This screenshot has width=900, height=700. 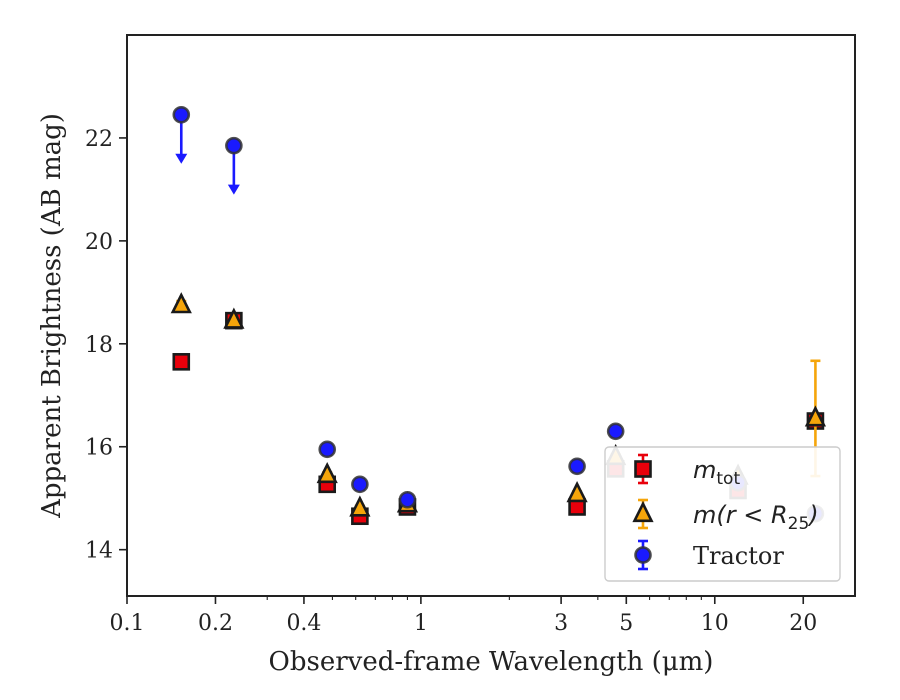 I want to click on legend-label-subscript: 25, so click(x=799, y=524).